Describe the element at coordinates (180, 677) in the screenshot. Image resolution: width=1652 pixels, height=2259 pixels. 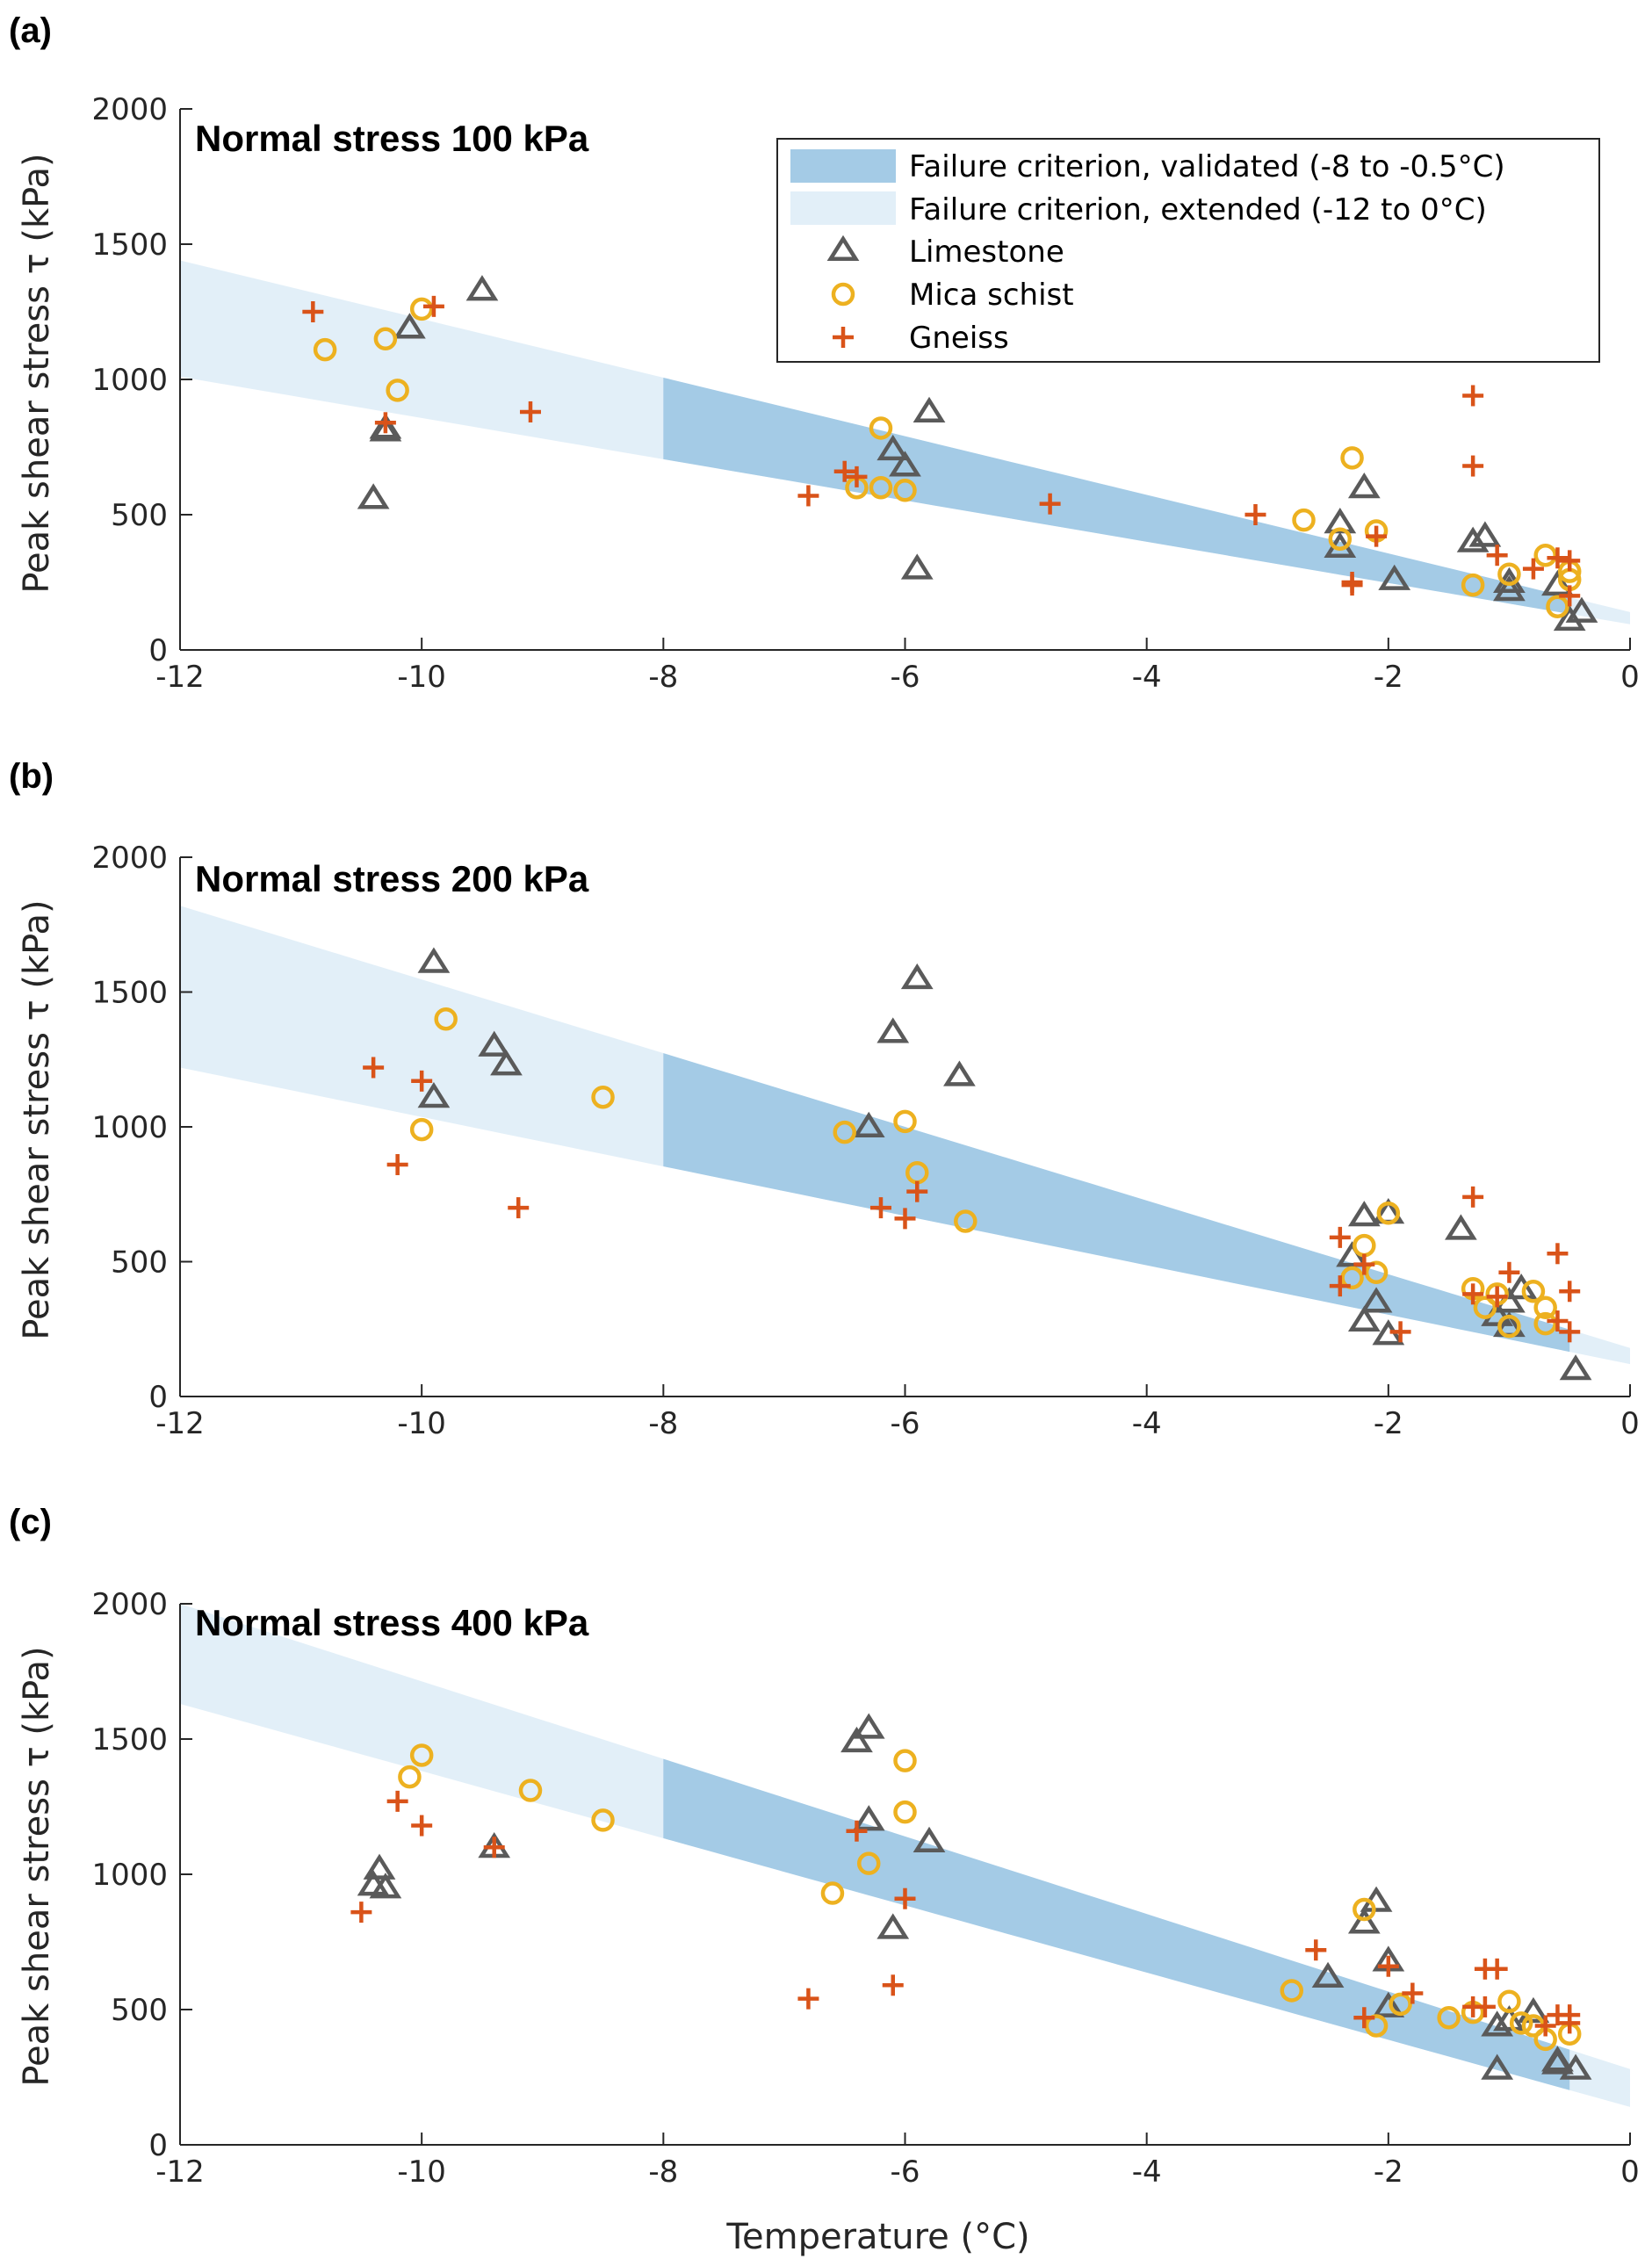
I see `x-tick-label-a-0: -12` at that location.